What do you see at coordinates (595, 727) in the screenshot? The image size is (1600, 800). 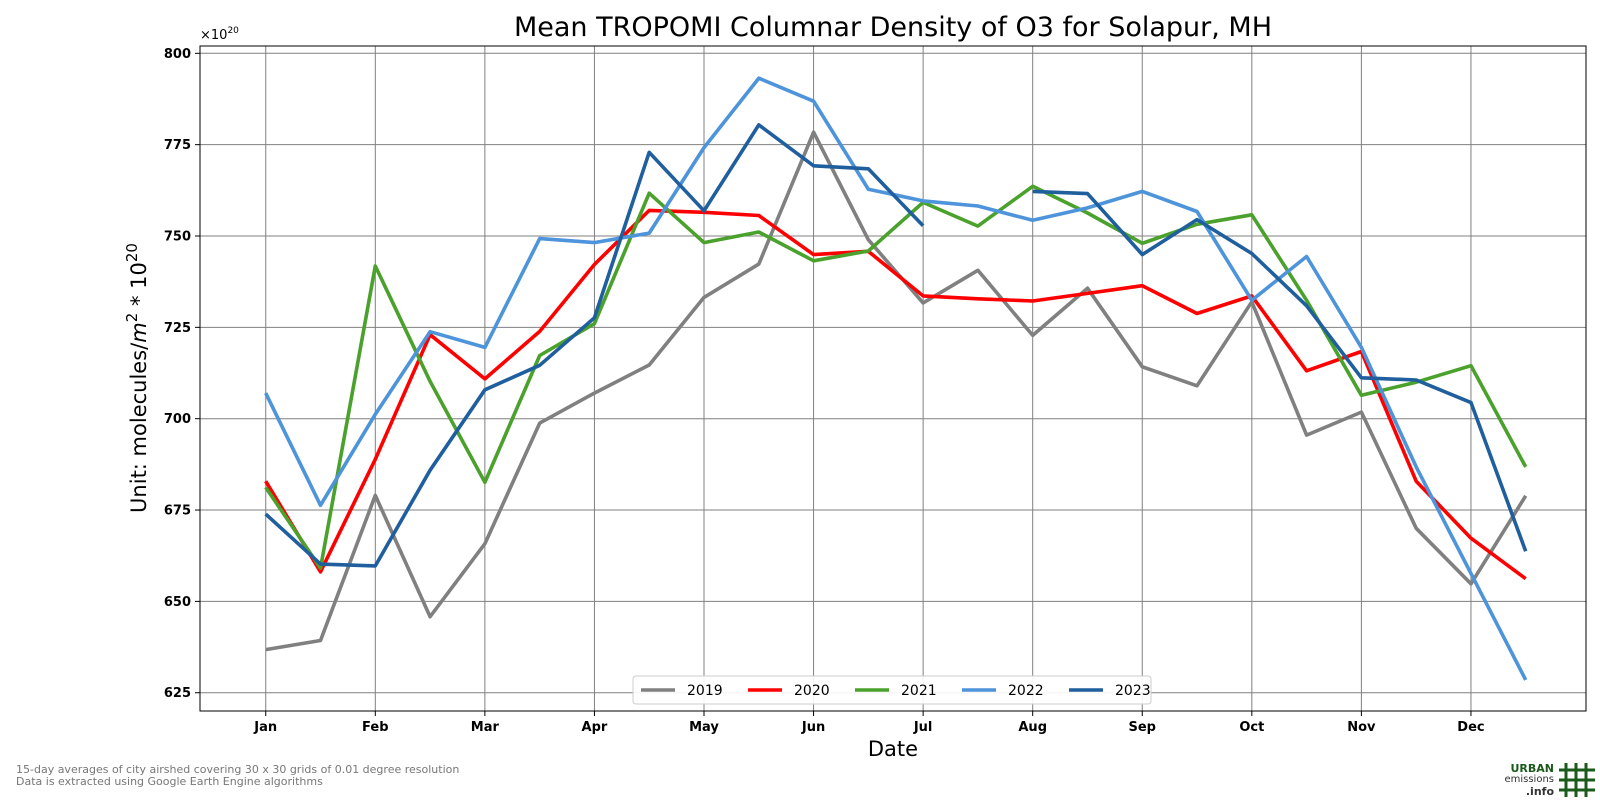 I see `x-tick-label: Apr` at bounding box center [595, 727].